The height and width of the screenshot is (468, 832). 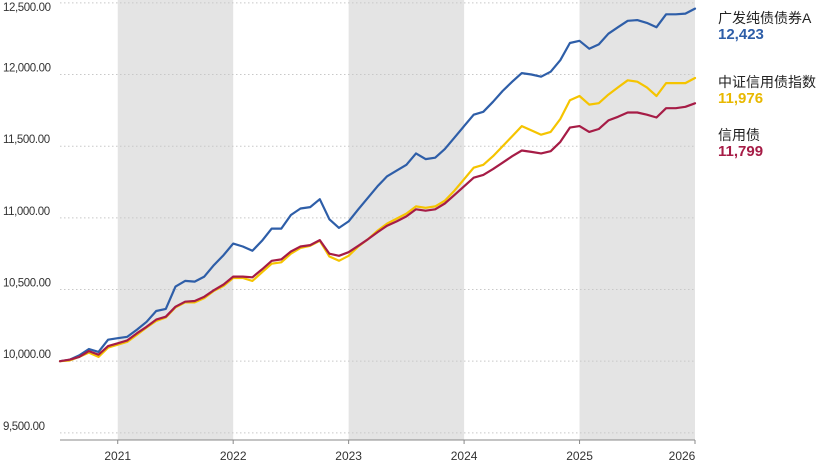 What do you see at coordinates (682, 456) in the screenshot?
I see `x-tick-label: 2026` at bounding box center [682, 456].